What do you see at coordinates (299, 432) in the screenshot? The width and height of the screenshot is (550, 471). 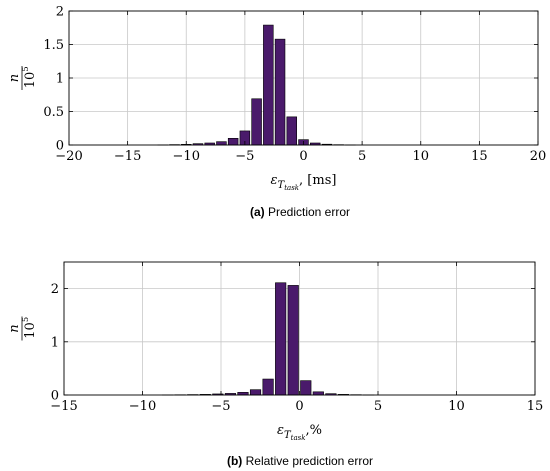 I see `x-axis-label: εTtask,%` at bounding box center [299, 432].